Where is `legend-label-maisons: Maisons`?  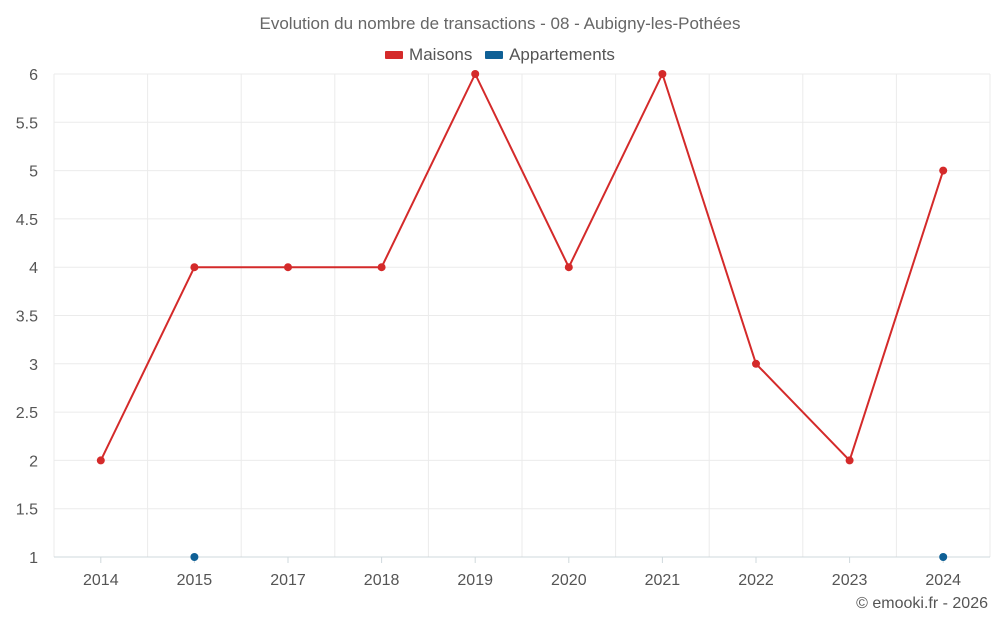
legend-label-maisons: Maisons is located at coordinates (441, 54).